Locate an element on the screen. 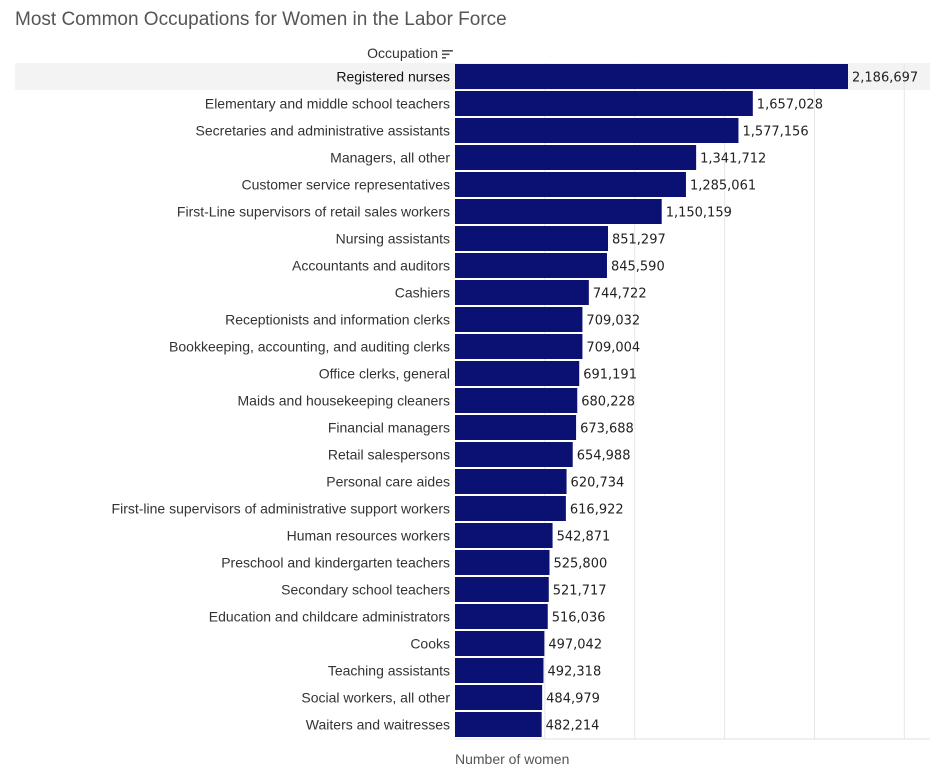 Image resolution: width=932 pixels, height=774 pixels. value-label: 542,871 is located at coordinates (584, 537).